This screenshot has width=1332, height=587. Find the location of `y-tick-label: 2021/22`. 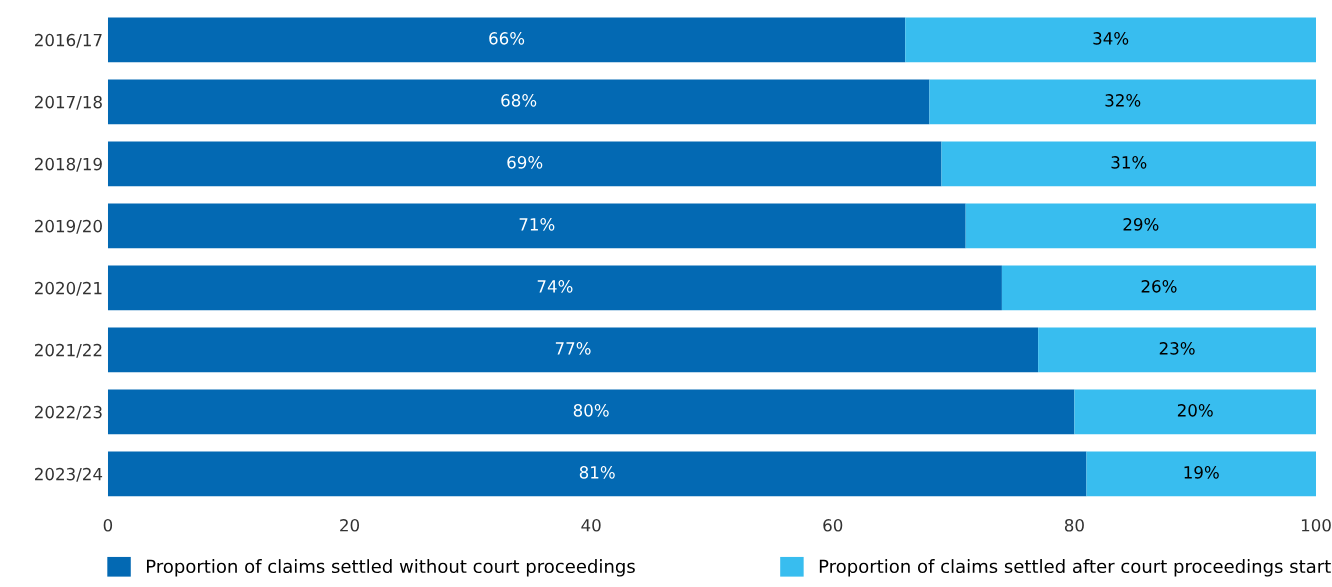

y-tick-label: 2021/22 is located at coordinates (68, 350).